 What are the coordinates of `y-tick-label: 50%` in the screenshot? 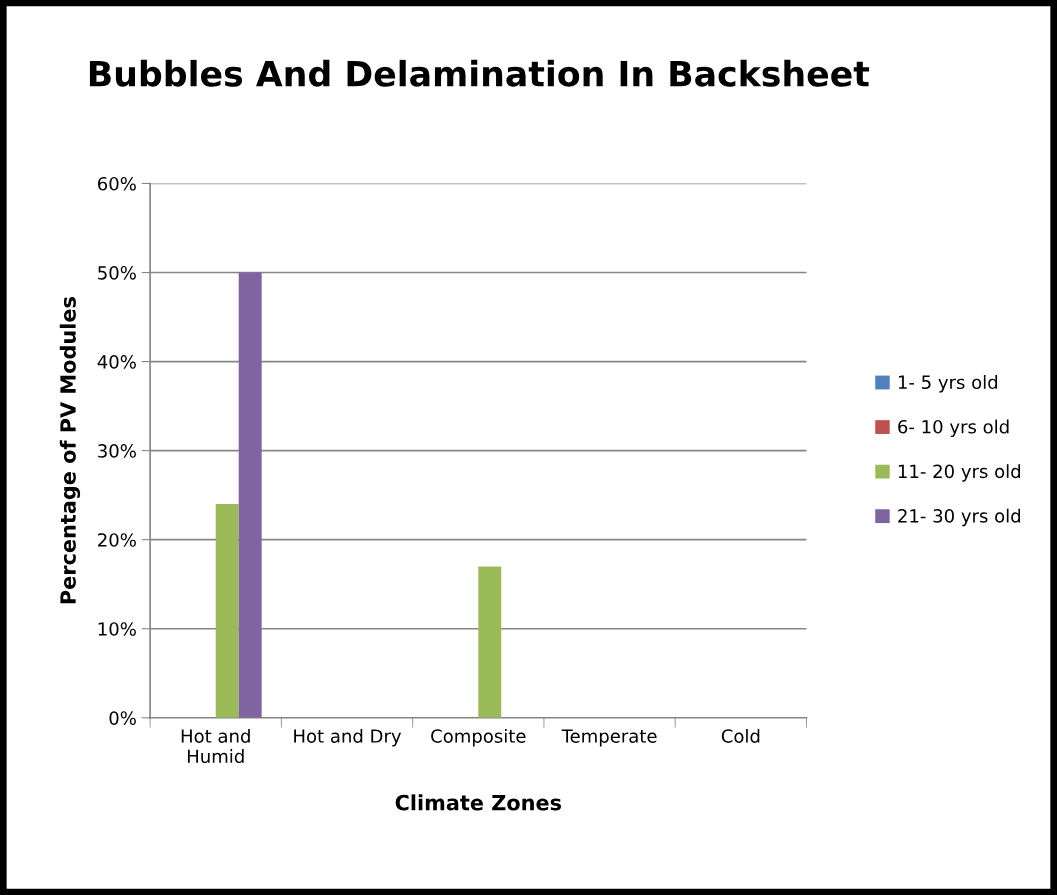 It's located at (117, 272).